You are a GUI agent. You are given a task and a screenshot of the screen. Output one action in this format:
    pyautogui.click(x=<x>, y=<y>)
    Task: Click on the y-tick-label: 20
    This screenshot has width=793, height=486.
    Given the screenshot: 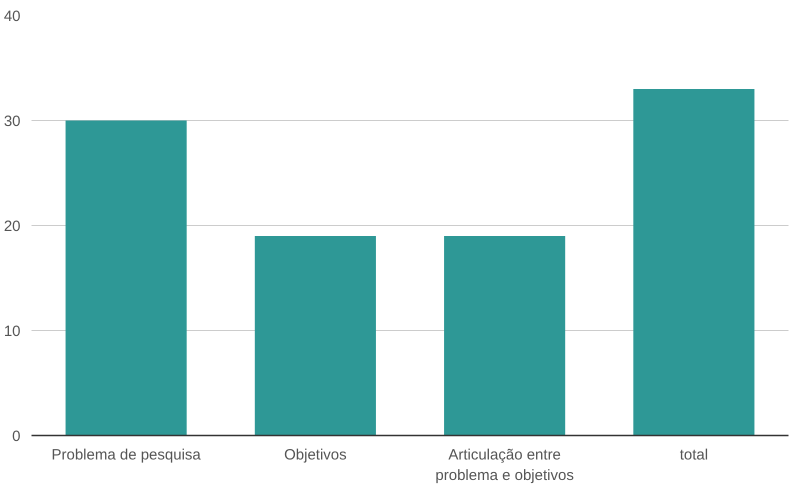 What is the action you would take?
    pyautogui.click(x=12, y=226)
    